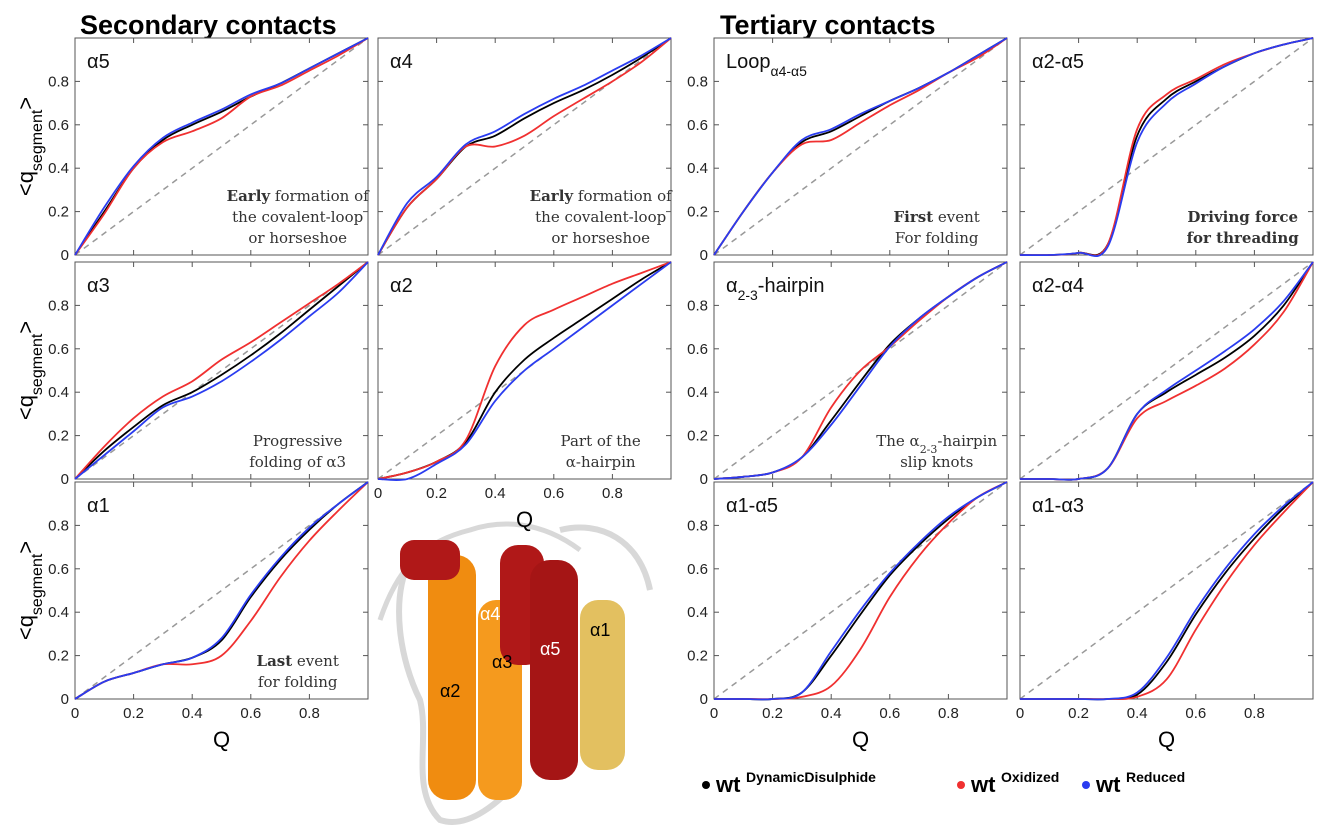 The width and height of the screenshot is (1321, 839). I want to click on text-run: α1-α3, so click(1058, 506).